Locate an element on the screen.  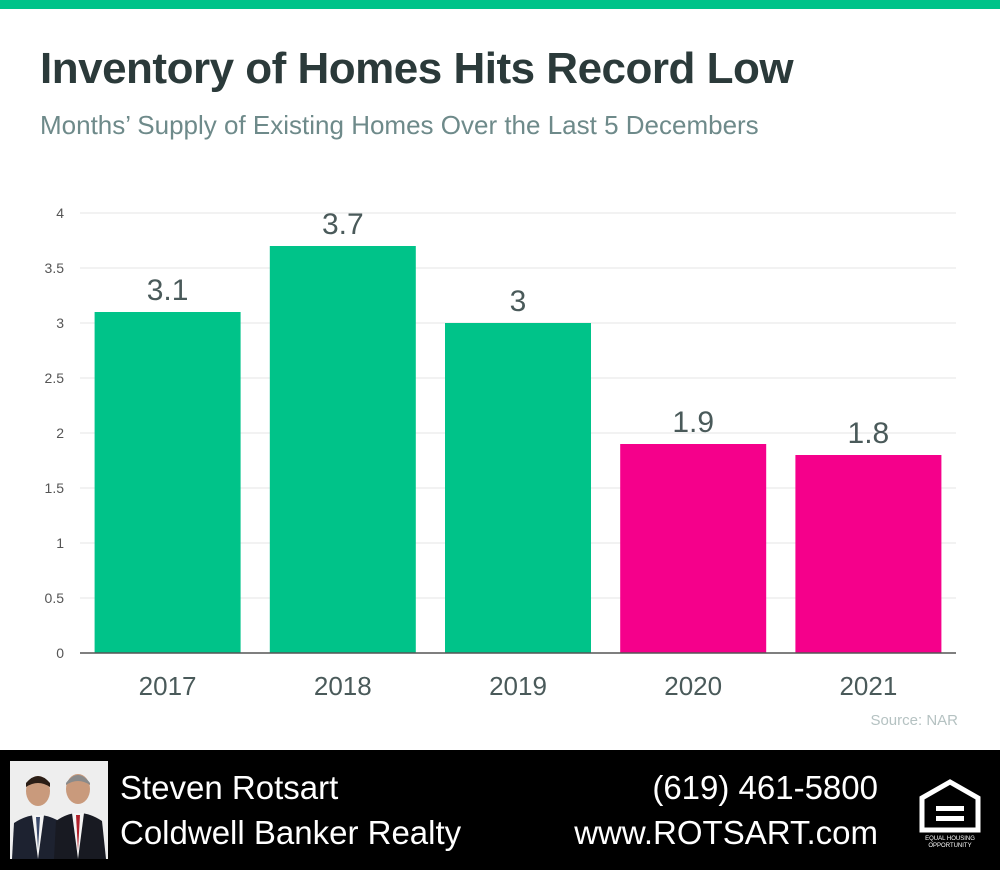
agent-photo is located at coordinates (59, 810).